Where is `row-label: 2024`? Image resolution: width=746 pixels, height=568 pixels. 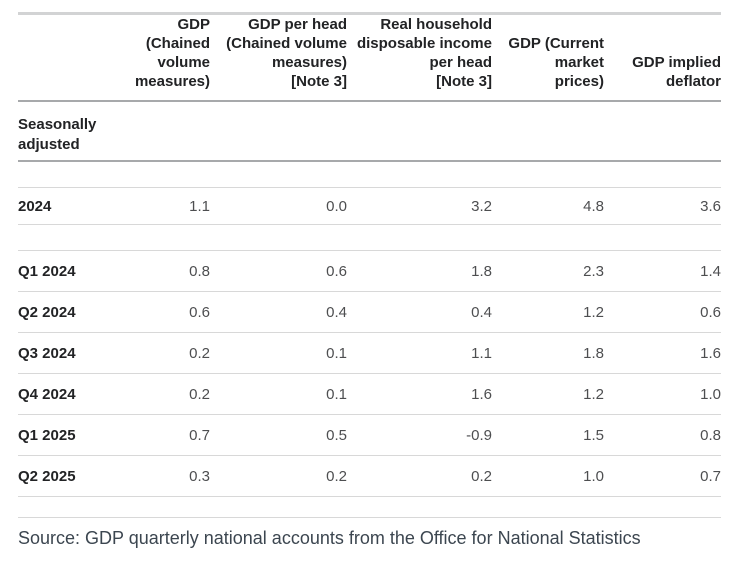
row-label: 2024 is located at coordinates (64, 206).